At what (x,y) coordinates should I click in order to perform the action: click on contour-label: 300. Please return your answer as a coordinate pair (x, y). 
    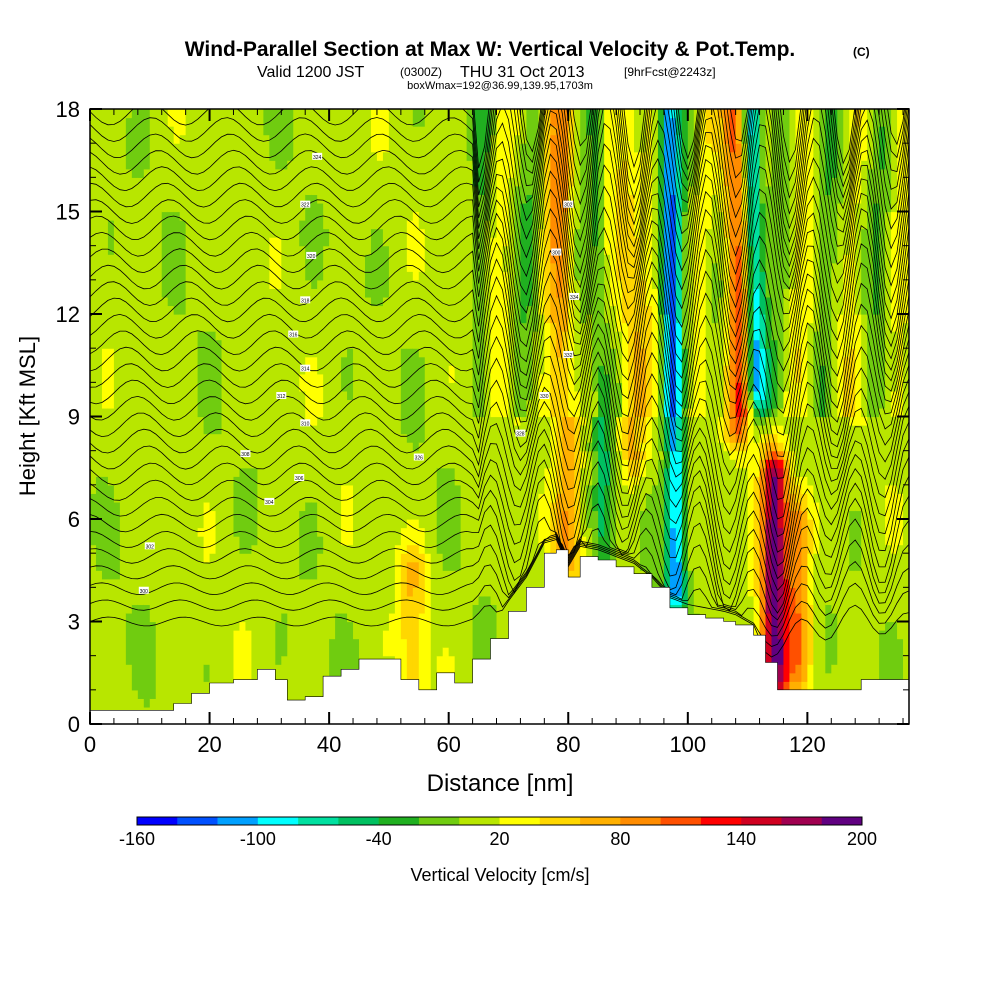
    Looking at the image, I should click on (143, 590).